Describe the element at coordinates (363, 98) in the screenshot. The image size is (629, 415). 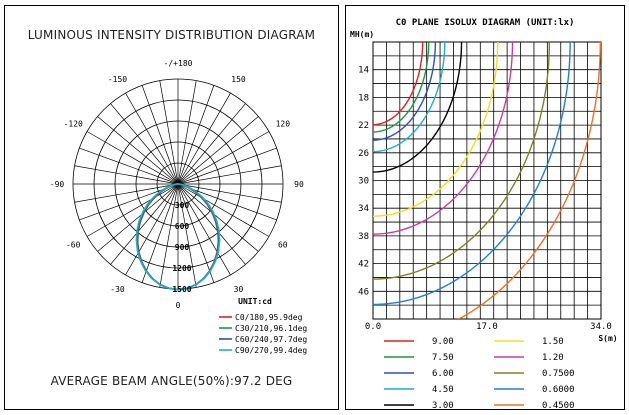
I see `isolux-y-tick-label: 18` at that location.